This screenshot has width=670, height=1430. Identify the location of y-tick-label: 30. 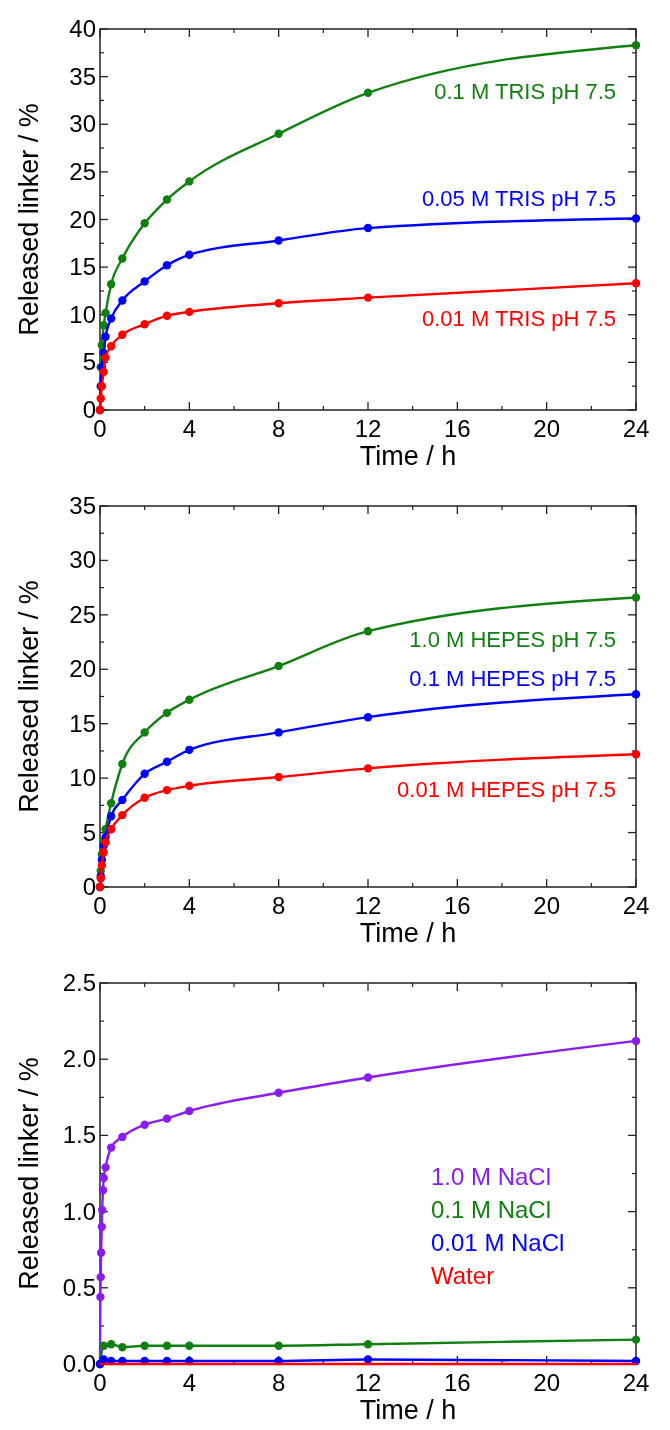
(82, 560).